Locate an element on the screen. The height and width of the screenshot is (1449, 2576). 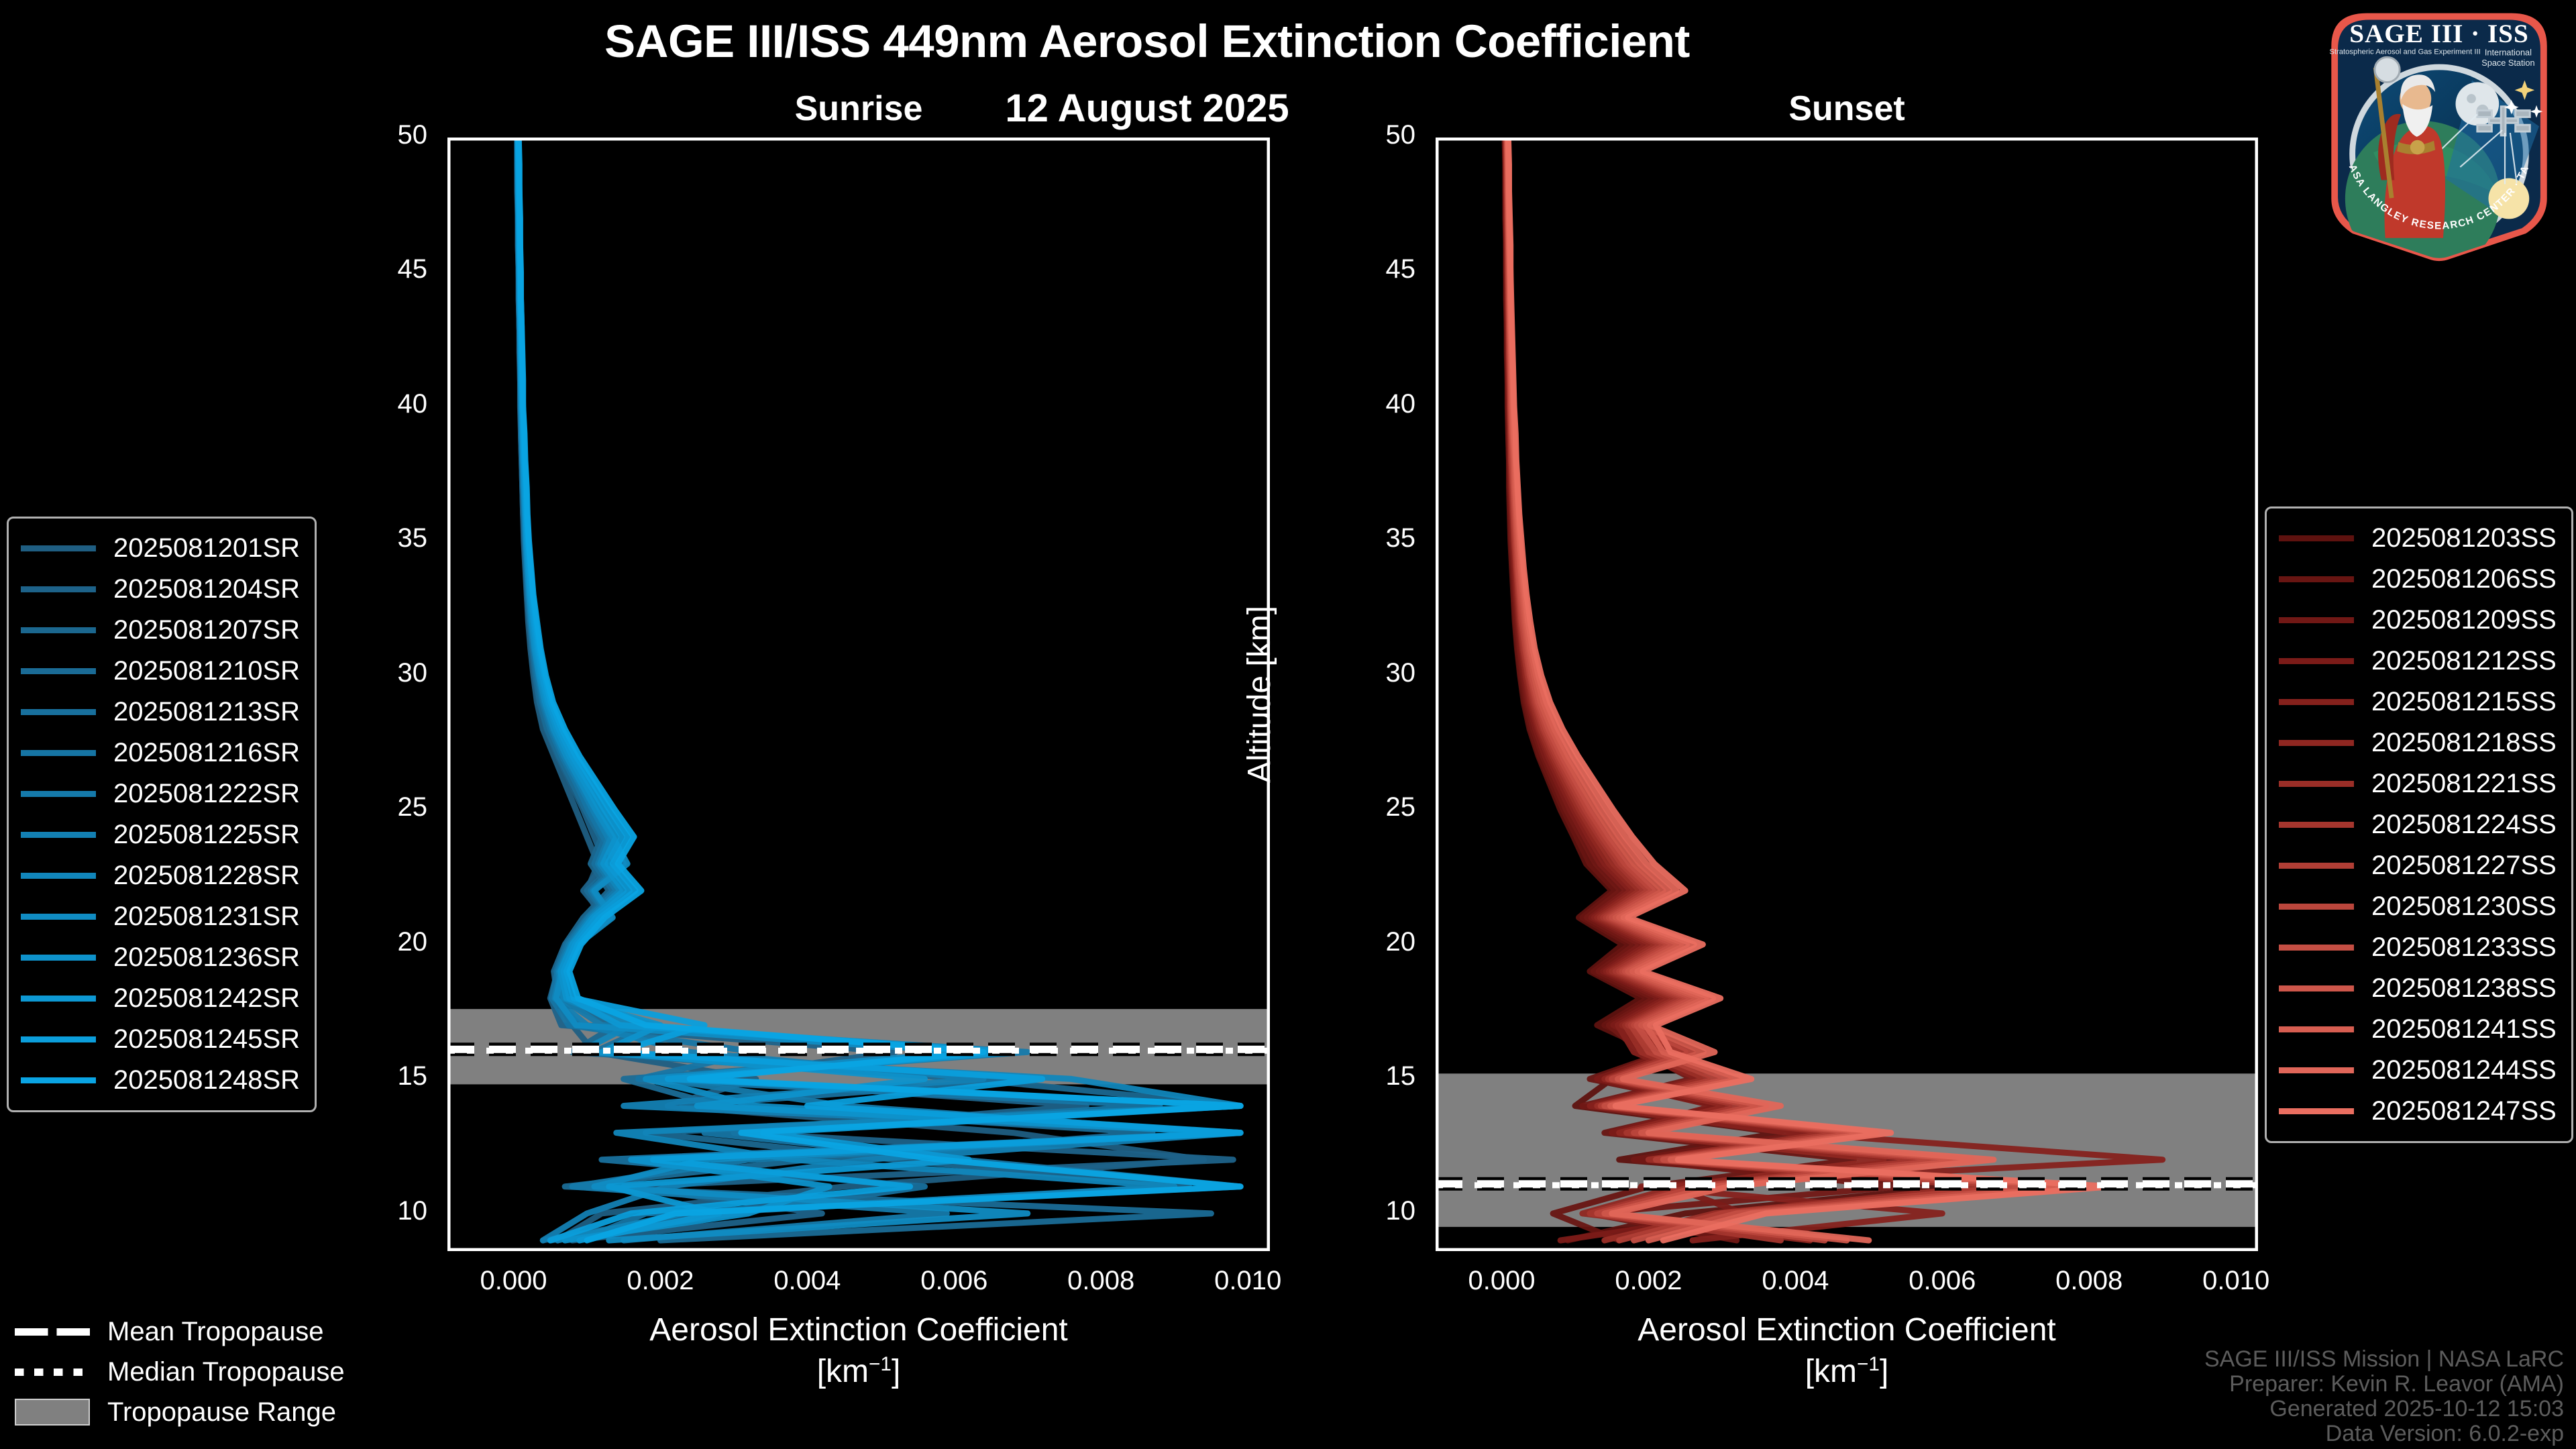
legend-sunrise-item: 2025081201SR is located at coordinates (160, 548).